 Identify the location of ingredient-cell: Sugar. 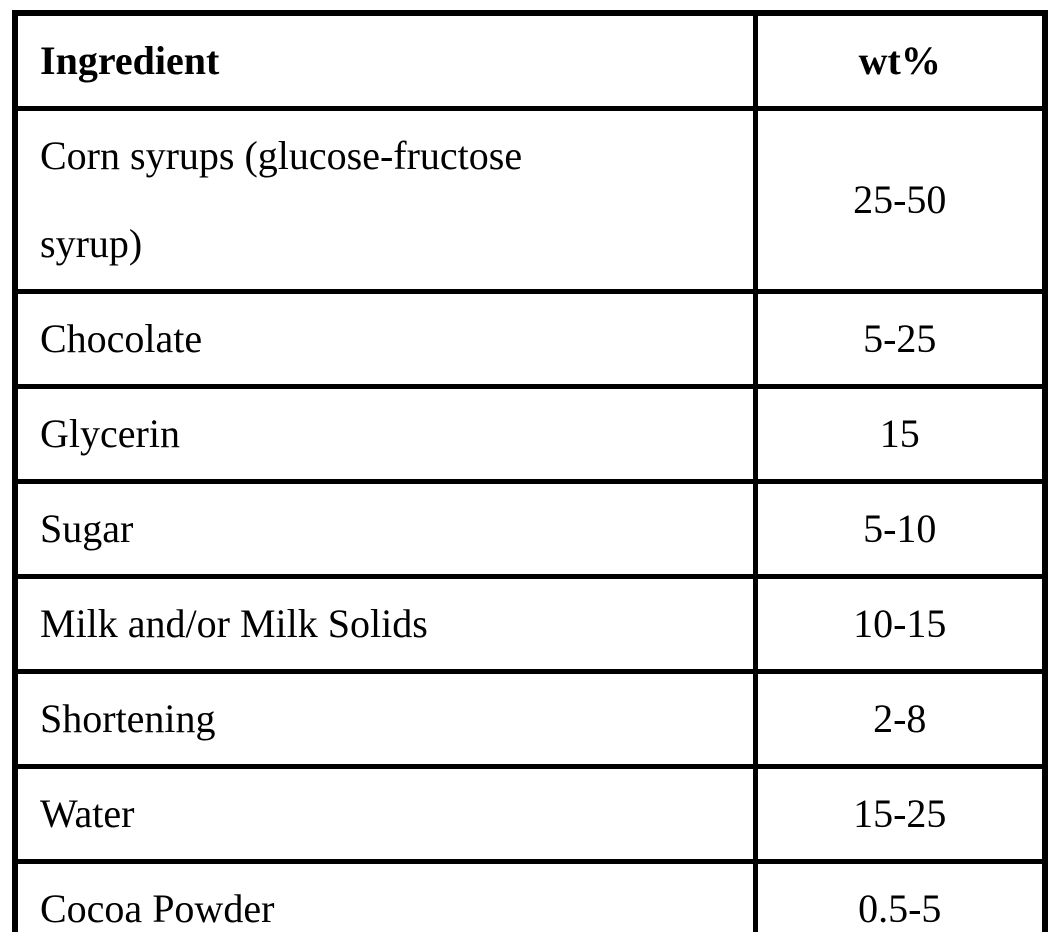
(385, 529).